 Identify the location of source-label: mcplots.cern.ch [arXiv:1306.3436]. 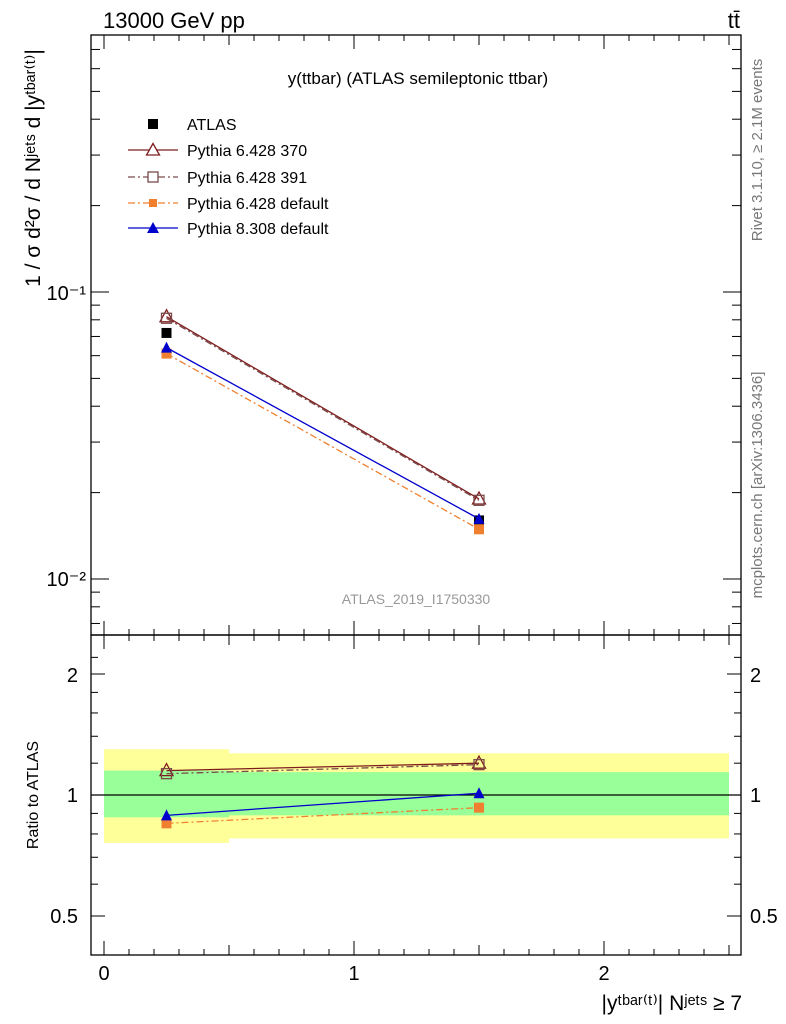
(757, 485).